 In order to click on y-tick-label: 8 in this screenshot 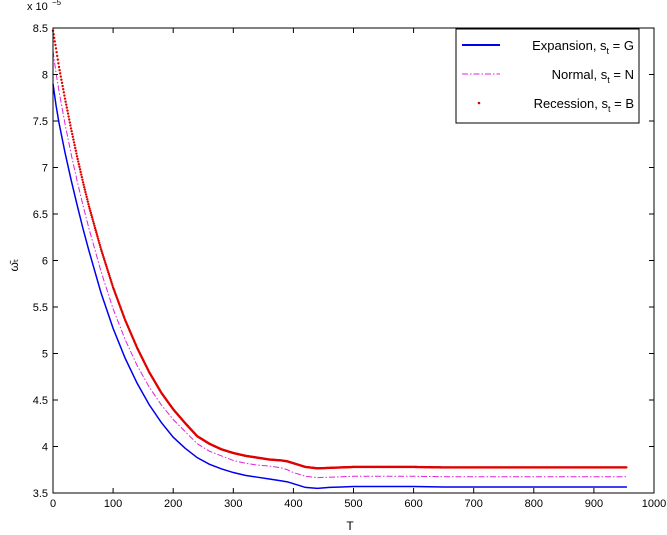, I will do `click(45, 76)`.